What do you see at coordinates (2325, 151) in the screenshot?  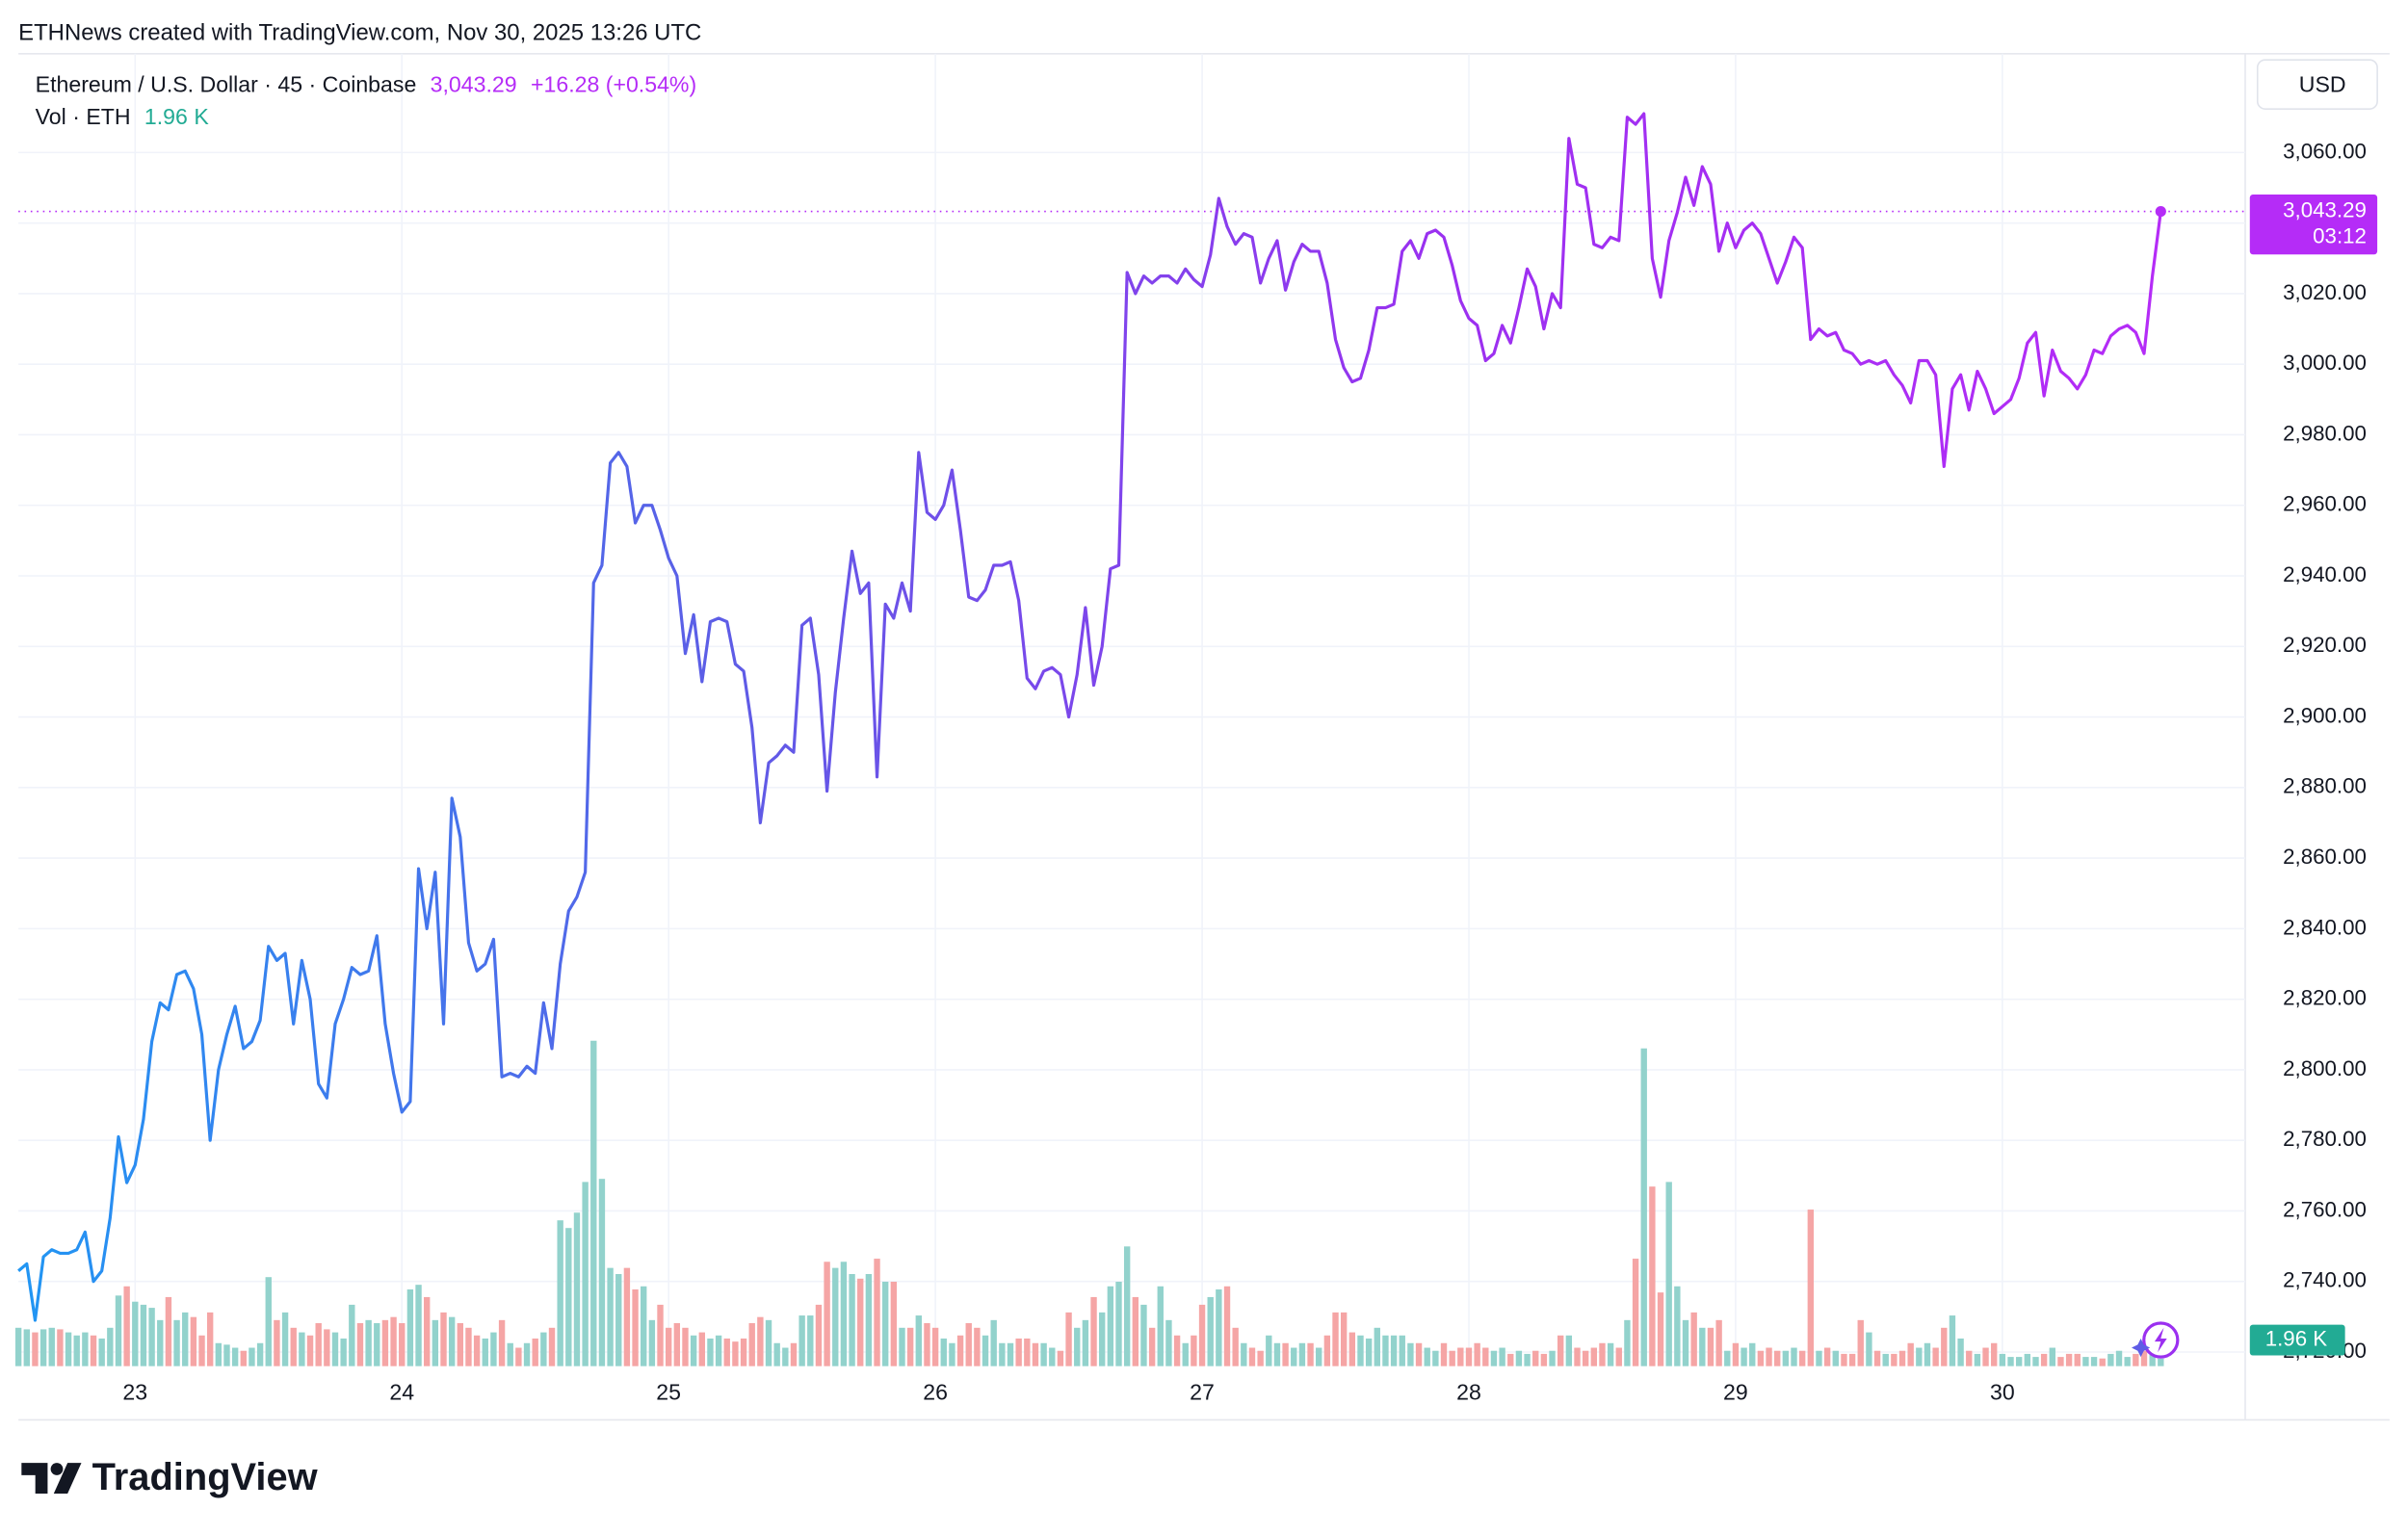 I see `y-tick-label: 3,060.00` at bounding box center [2325, 151].